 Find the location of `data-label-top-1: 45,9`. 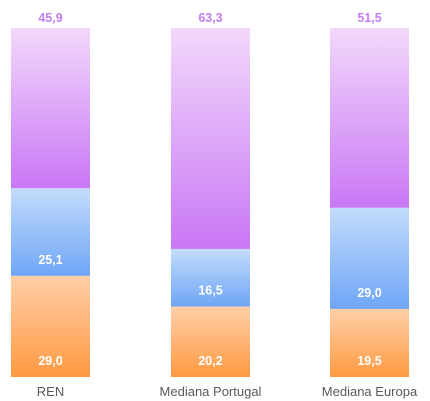

data-label-top-1: 45,9 is located at coordinates (50, 18).